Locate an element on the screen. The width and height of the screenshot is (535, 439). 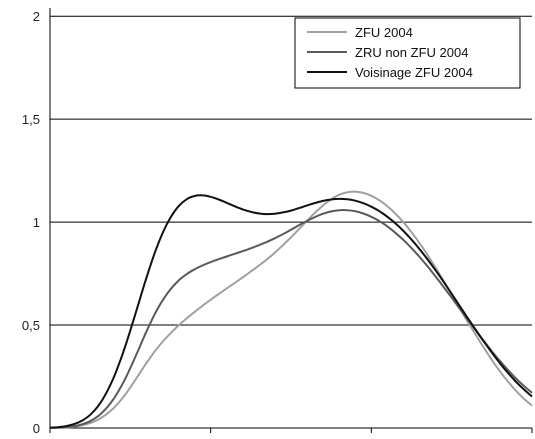
legend-label: Voisinage ZFU 2004 is located at coordinates (414, 72).